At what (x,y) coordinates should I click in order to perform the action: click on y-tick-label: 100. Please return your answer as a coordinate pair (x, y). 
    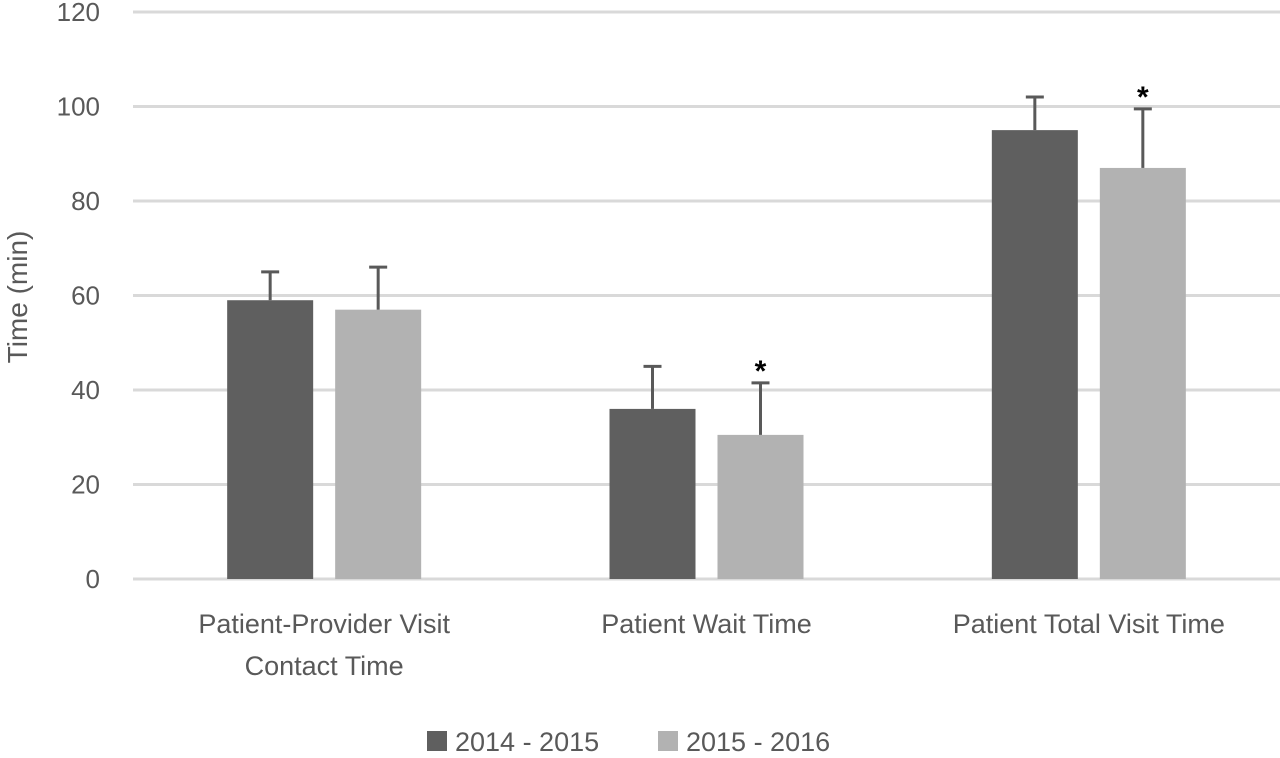
    Looking at the image, I should click on (78, 107).